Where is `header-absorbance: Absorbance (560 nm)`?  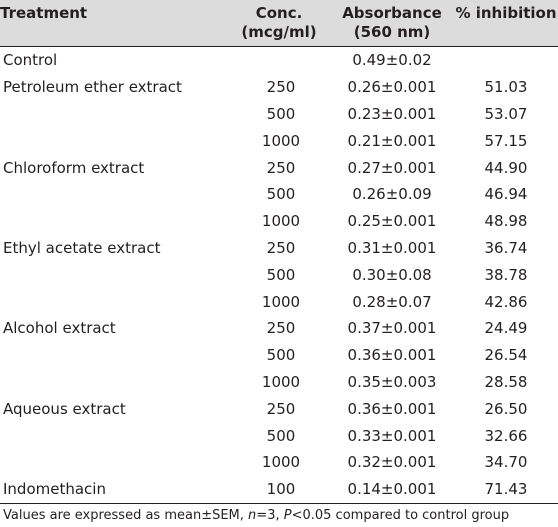
header-absorbance: Absorbance (560 nm) is located at coordinates (392, 23).